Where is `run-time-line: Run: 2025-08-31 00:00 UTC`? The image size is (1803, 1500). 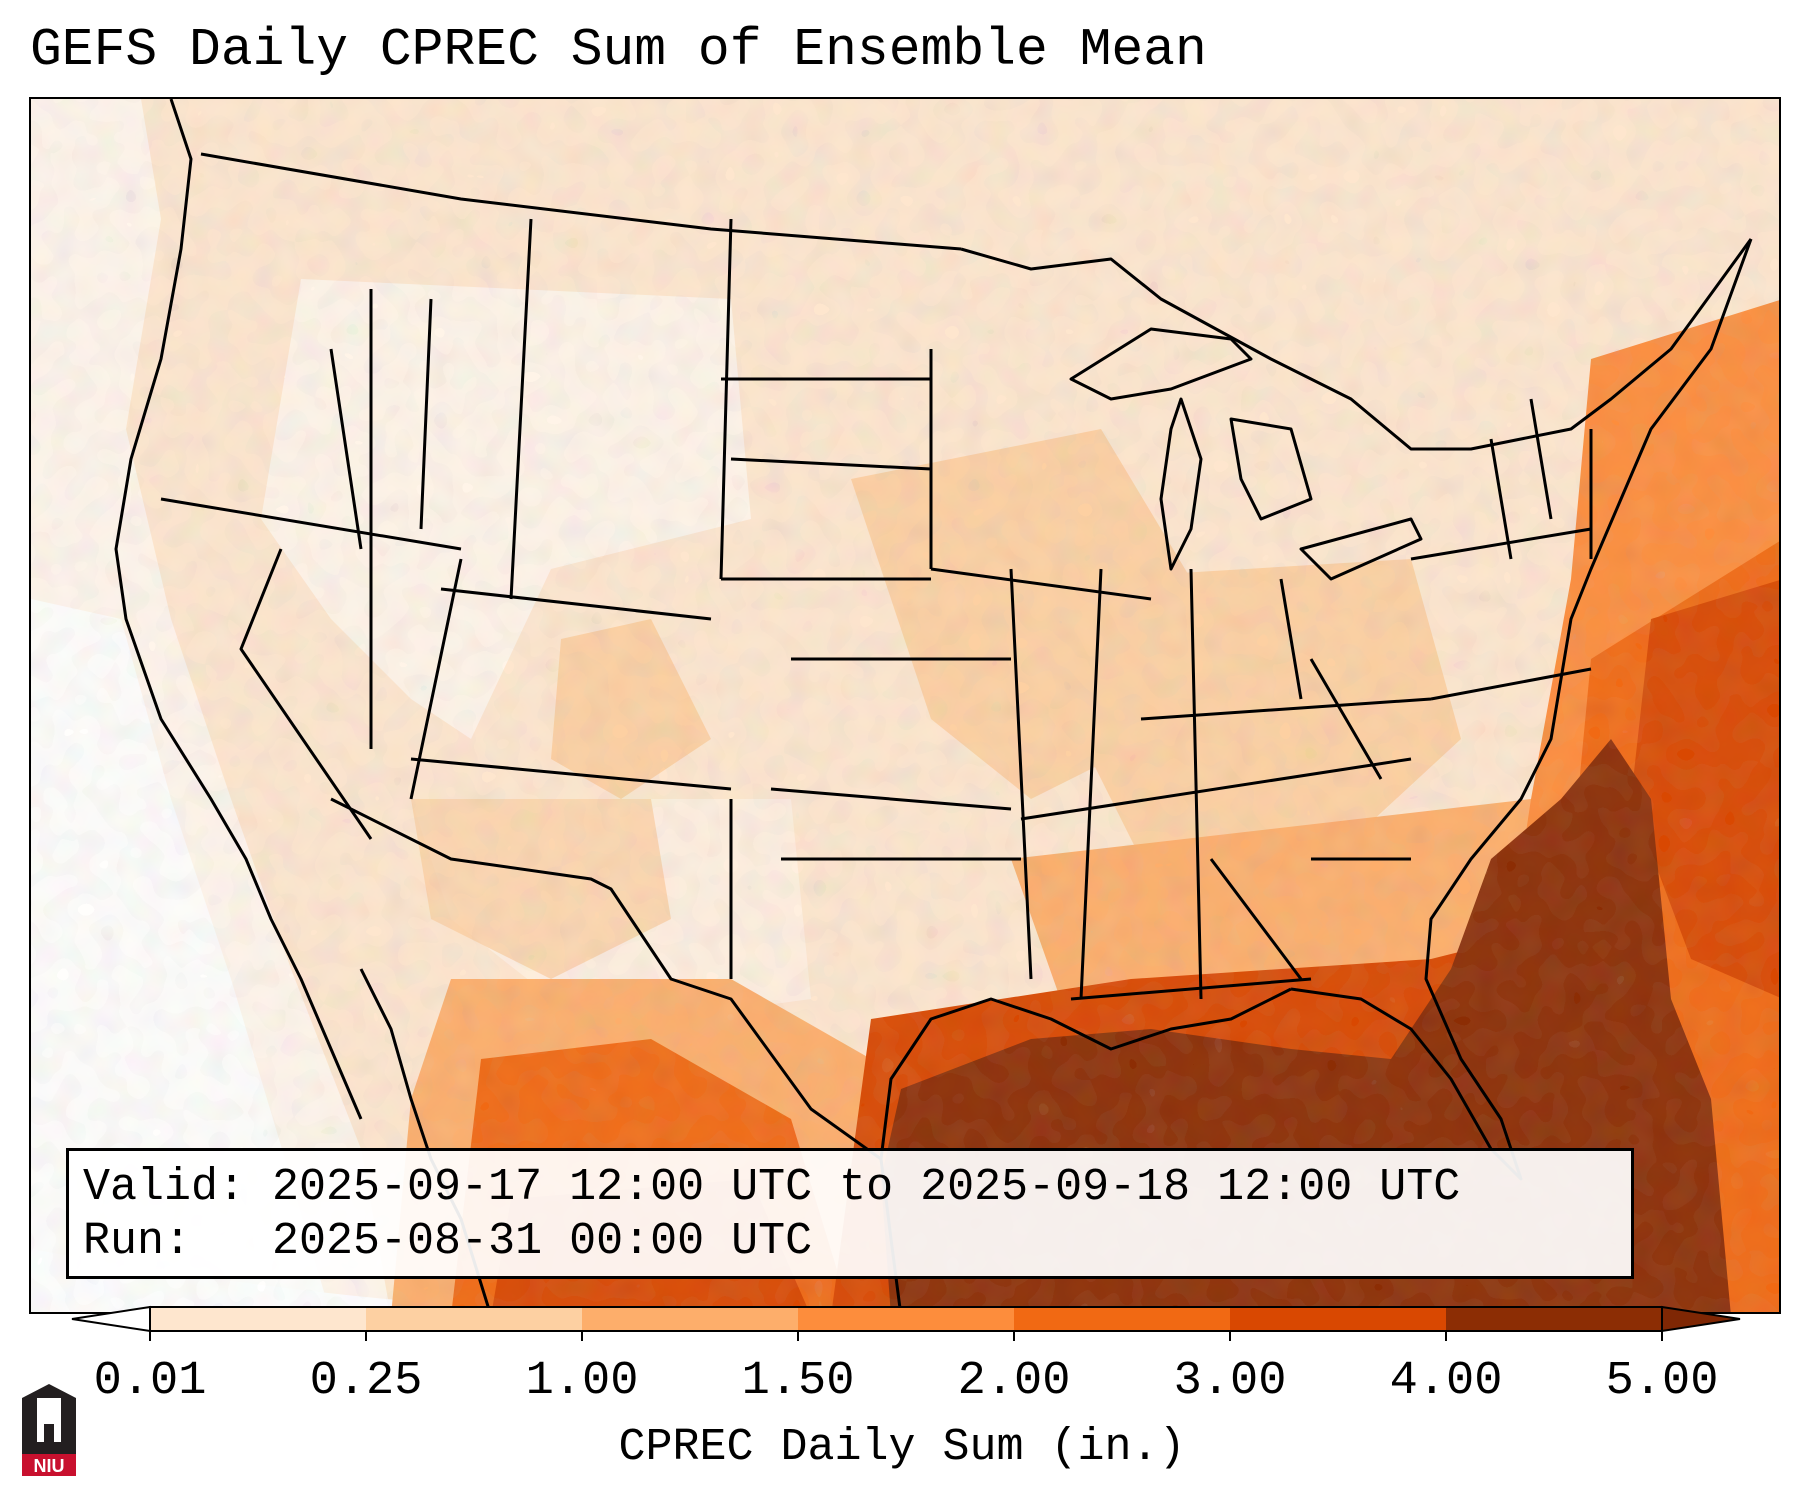
run-time-line: Run: 2025-08-31 00:00 UTC is located at coordinates (448, 1241).